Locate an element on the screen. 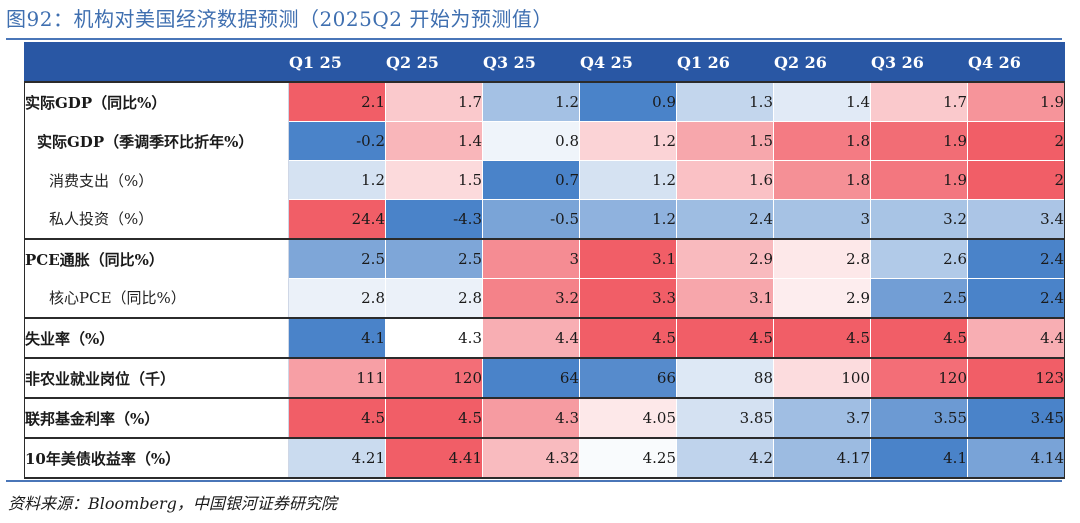 The image size is (1080, 523). figure-title: 图92：机构对美国经济数据预测（2025Q2 开始为预测值） is located at coordinates (279, 19).